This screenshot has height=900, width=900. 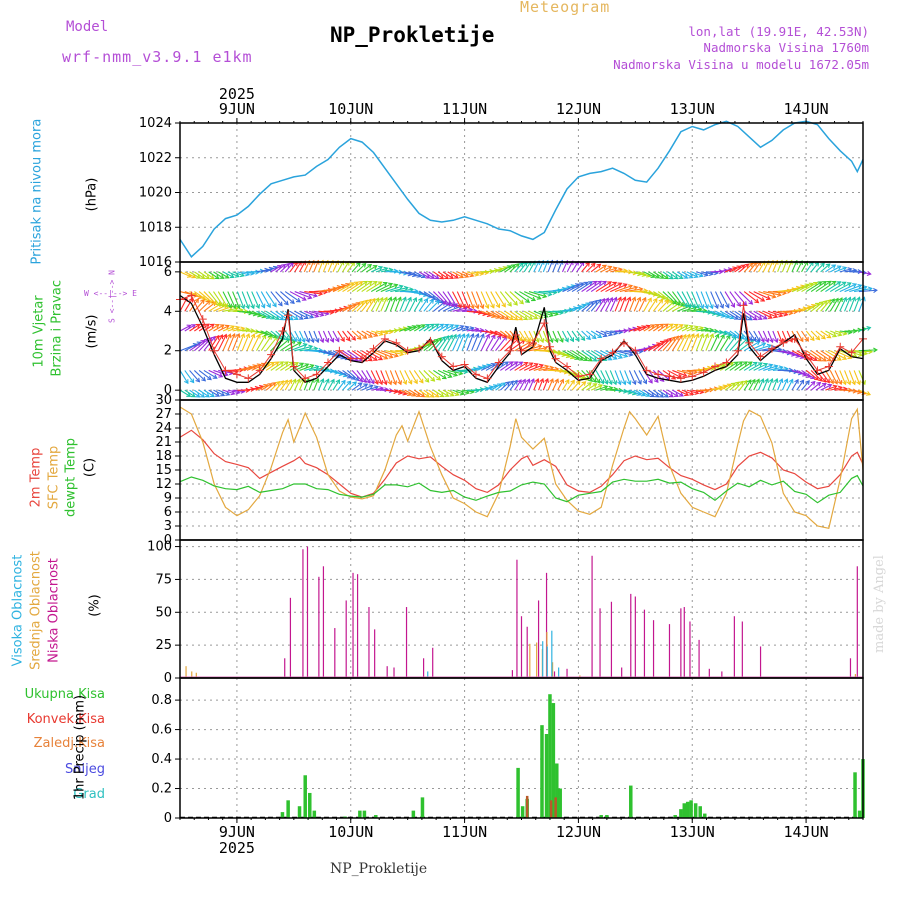 What do you see at coordinates (350, 832) in the screenshot?
I see `x-tick-label-bottom: 10JUN` at bounding box center [350, 832].